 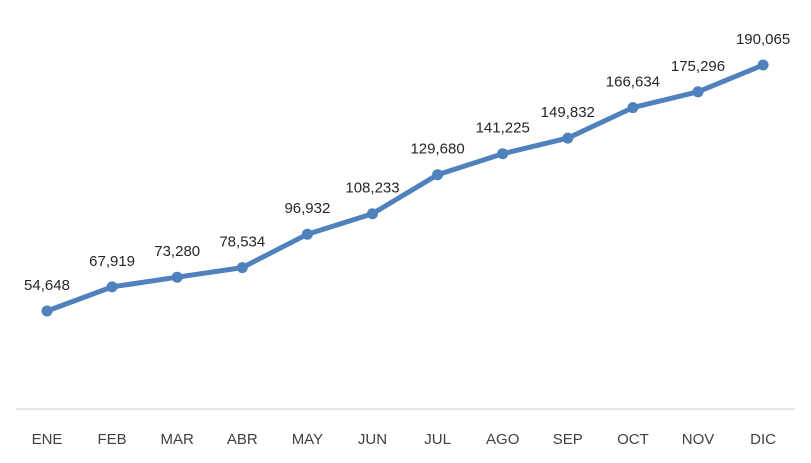 I want to click on x-tick-label: ABR, so click(x=242, y=439).